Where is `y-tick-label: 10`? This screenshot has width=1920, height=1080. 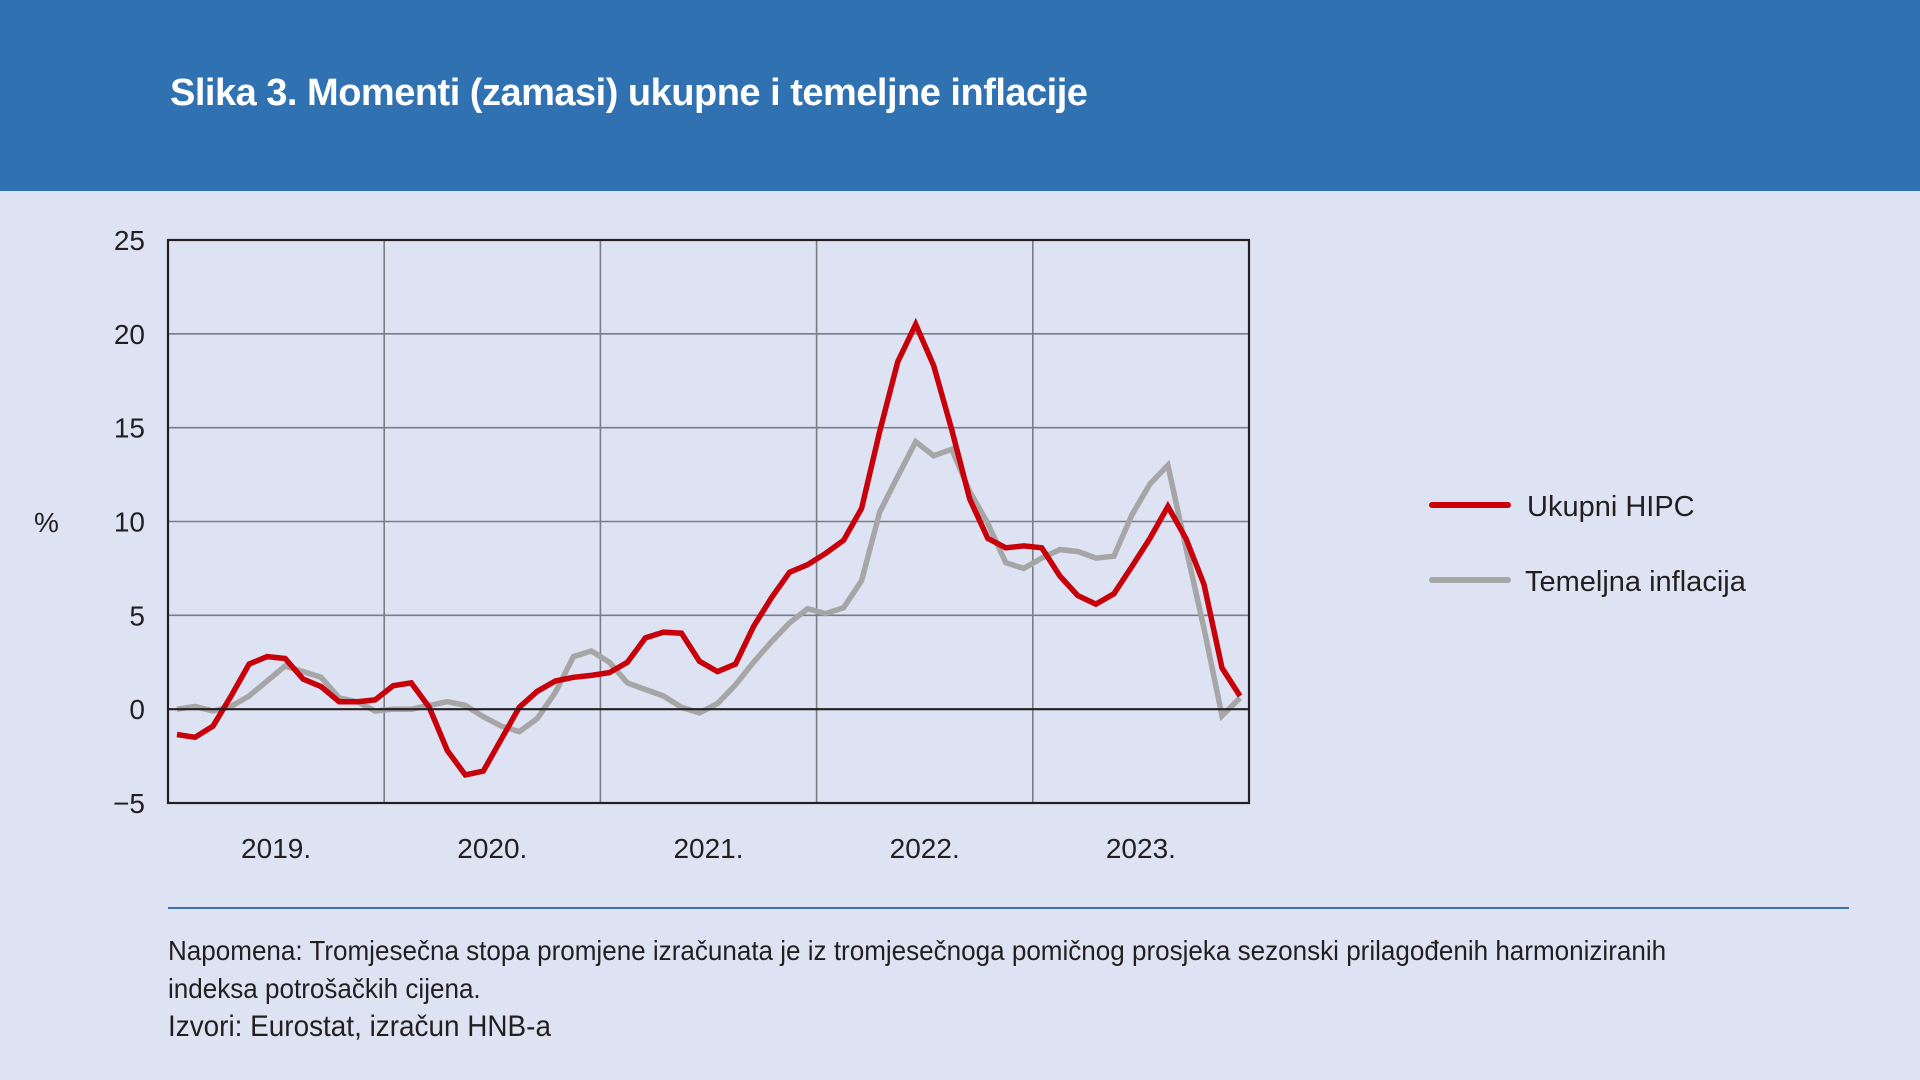 y-tick-label: 10 is located at coordinates (129, 522).